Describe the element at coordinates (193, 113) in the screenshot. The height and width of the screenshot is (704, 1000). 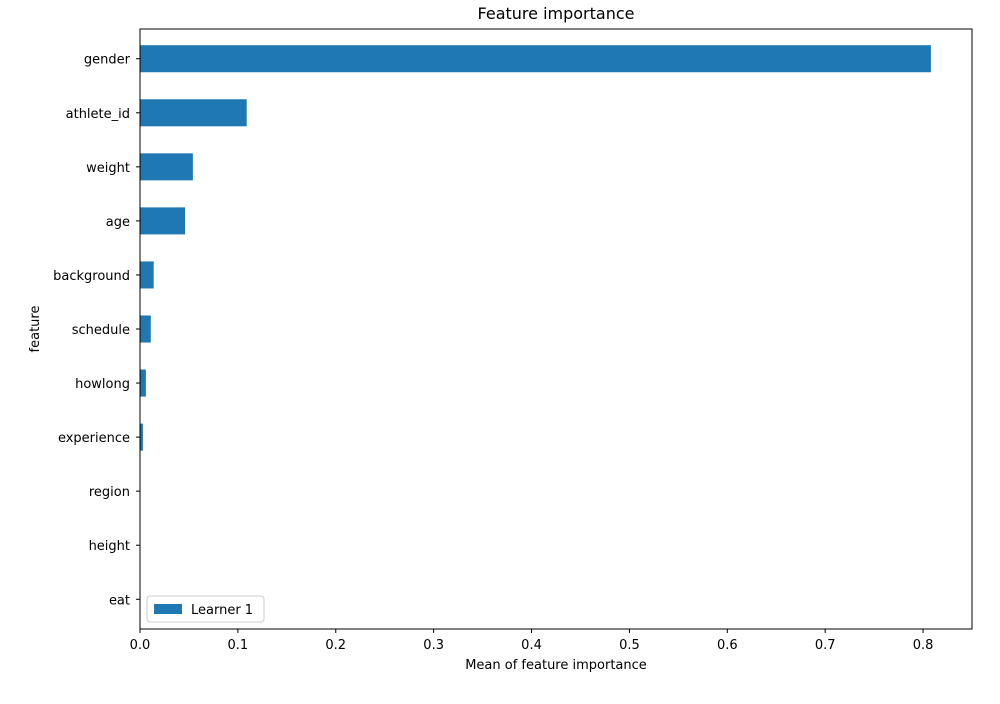
I see `bar-athlete-id` at that location.